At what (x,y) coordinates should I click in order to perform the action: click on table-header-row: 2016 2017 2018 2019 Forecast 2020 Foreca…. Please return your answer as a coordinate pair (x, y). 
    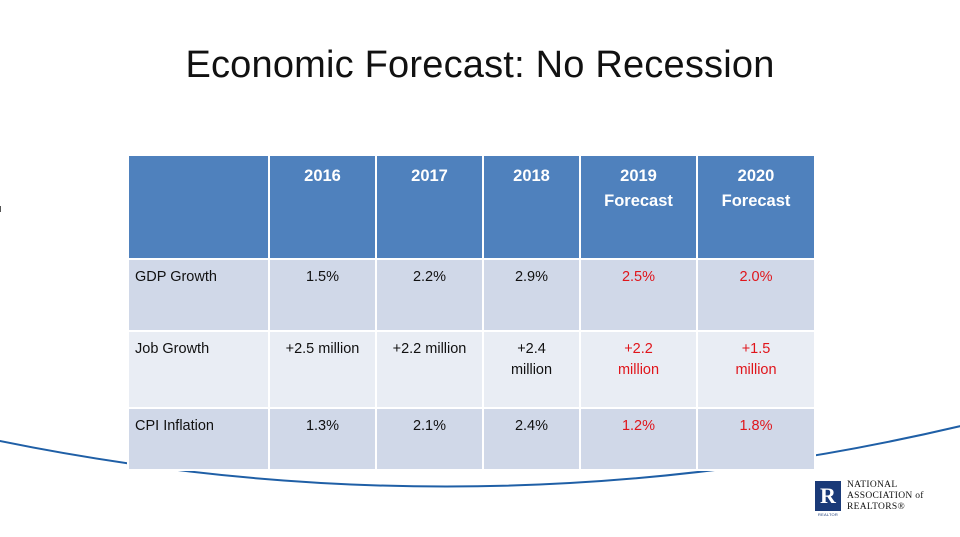
    Looking at the image, I should click on (471, 207).